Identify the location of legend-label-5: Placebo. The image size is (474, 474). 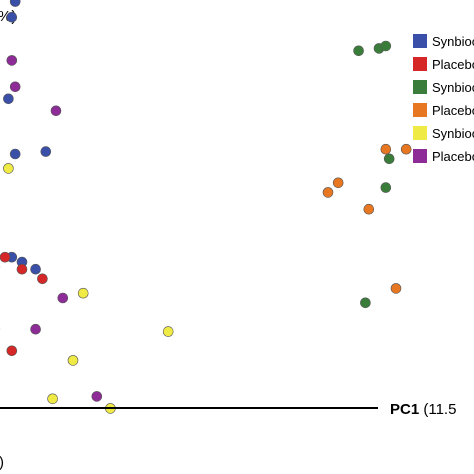
(453, 156).